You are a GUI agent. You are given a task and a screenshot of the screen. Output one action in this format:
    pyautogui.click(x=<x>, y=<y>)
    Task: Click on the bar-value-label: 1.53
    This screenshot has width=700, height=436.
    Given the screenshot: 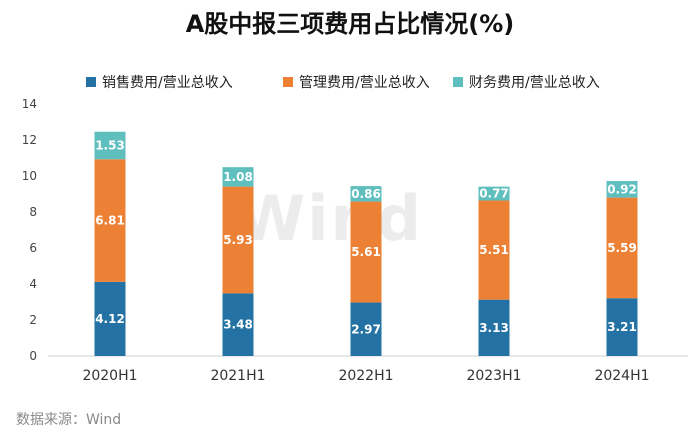 What is the action you would take?
    pyautogui.click(x=110, y=145)
    